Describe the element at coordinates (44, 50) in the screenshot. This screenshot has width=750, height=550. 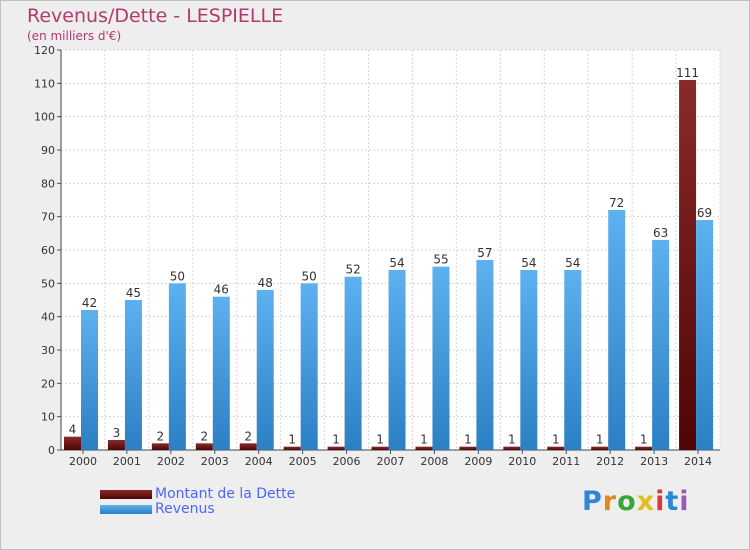
I see `y-tick-label: 120` at that location.